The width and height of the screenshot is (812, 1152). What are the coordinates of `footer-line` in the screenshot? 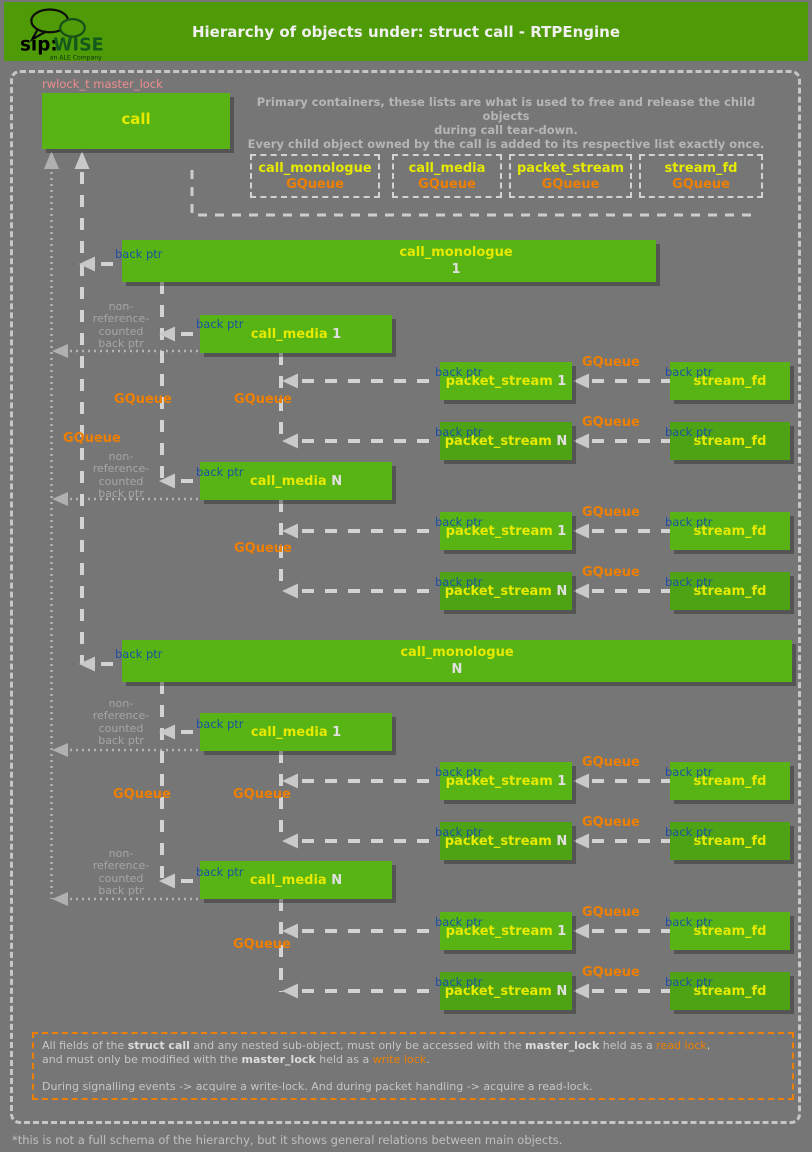 It's located at (413, 1073).